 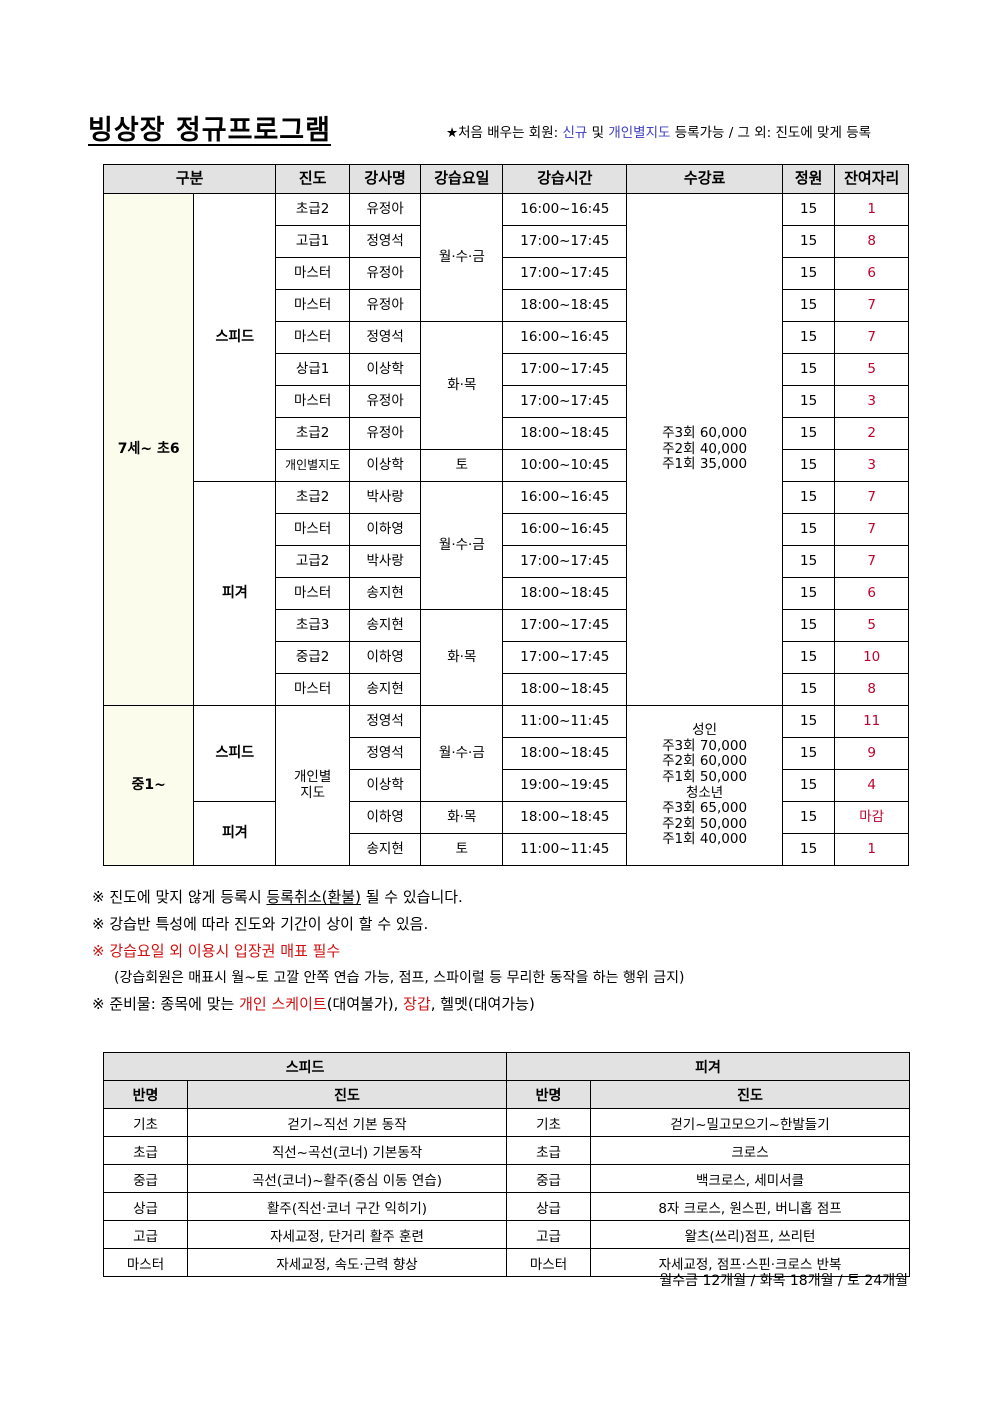 What do you see at coordinates (235, 753) in the screenshot?
I see `discipline-cell: 스피드` at bounding box center [235, 753].